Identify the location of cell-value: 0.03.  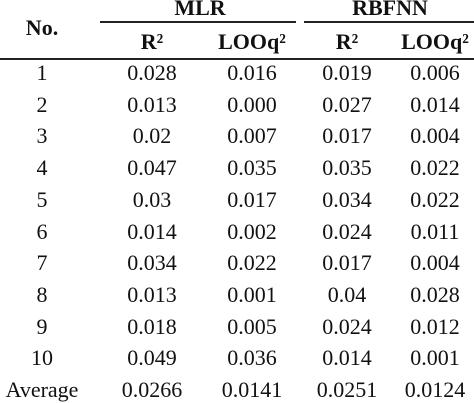
(152, 199).